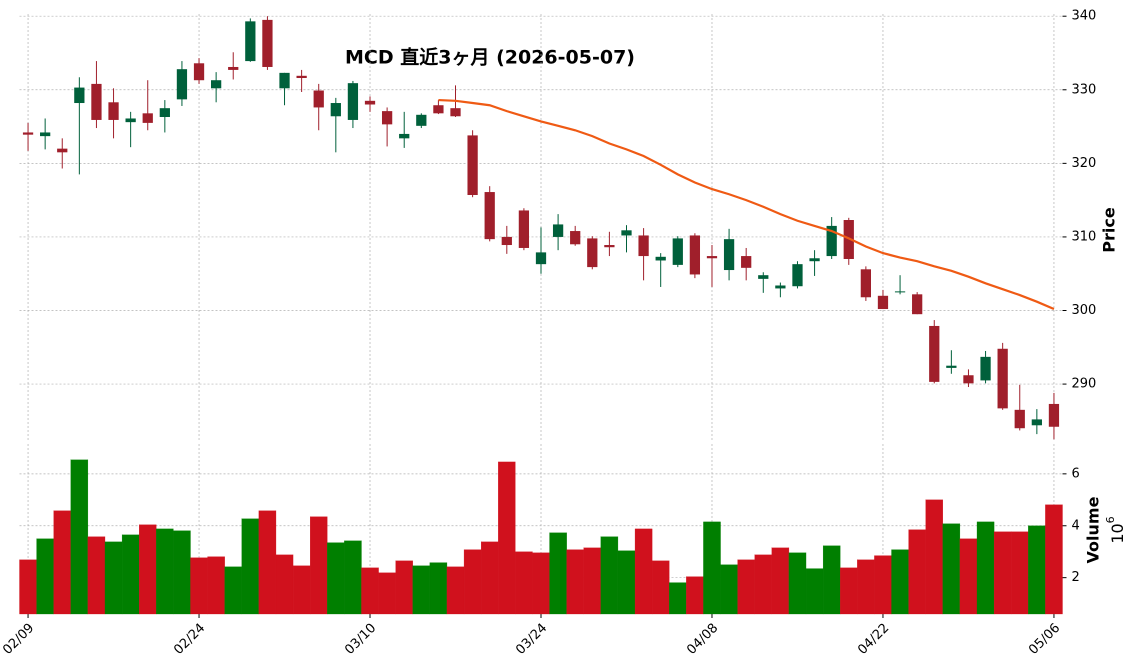 This screenshot has height=672, width=1136. Describe the element at coordinates (1110, 519) in the screenshot. I see `volume-scale-exponent: 6` at that location.